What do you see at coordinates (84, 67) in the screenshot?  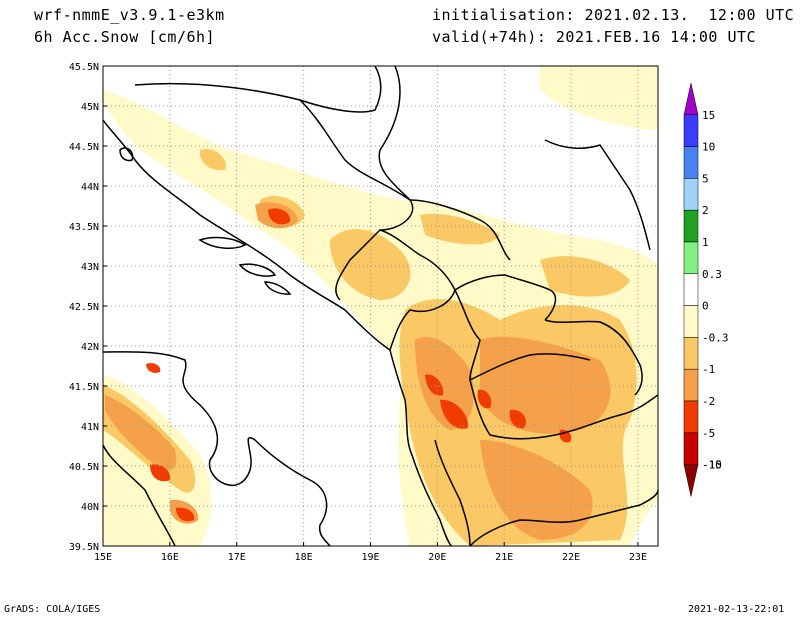 I see `lat-tick-label: 45.5N` at bounding box center [84, 67].